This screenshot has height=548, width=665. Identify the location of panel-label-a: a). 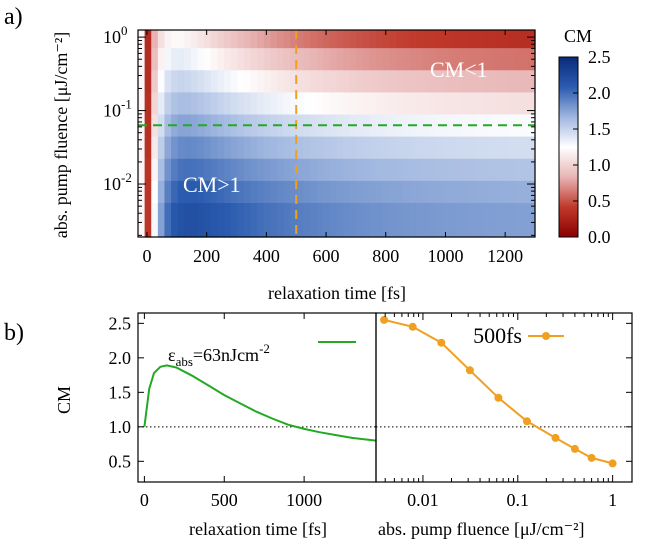
(13, 17).